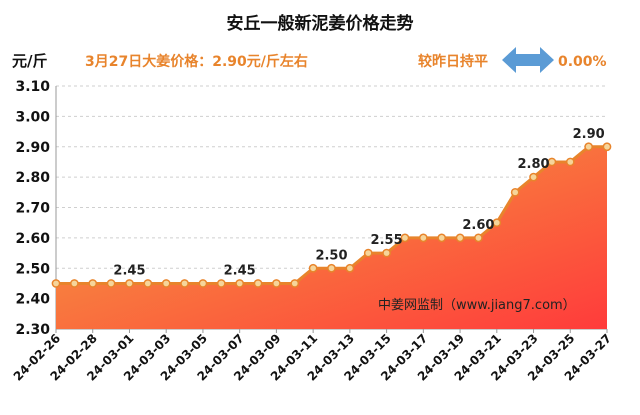  I want to click on data-label: 2.50, so click(331, 255).